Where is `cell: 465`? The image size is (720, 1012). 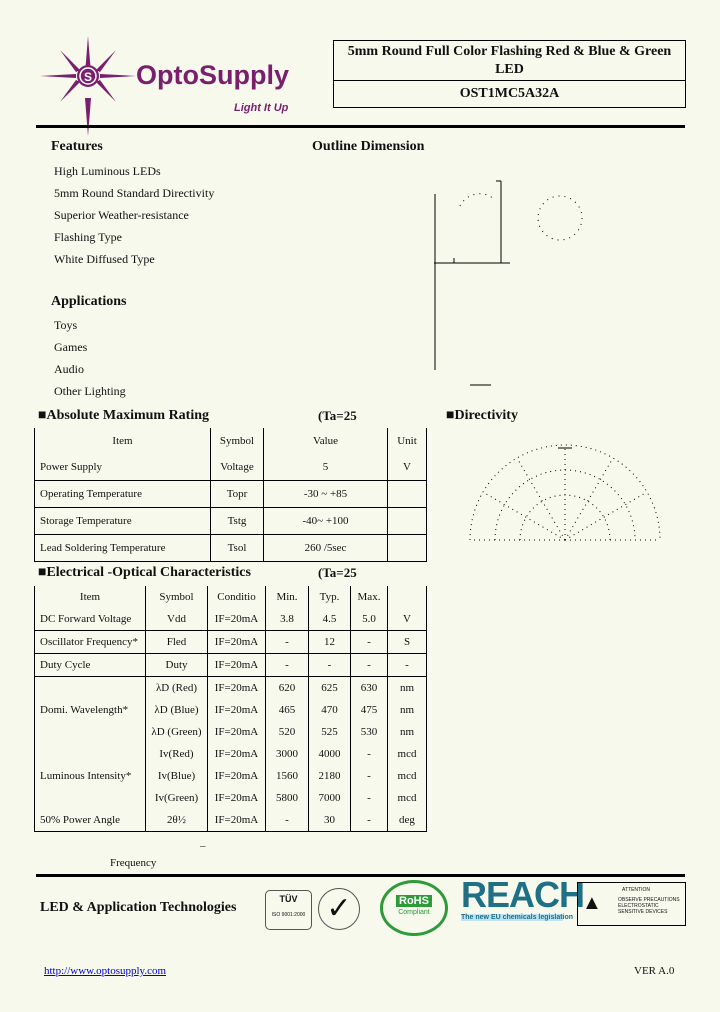 cell: 465 is located at coordinates (287, 710).